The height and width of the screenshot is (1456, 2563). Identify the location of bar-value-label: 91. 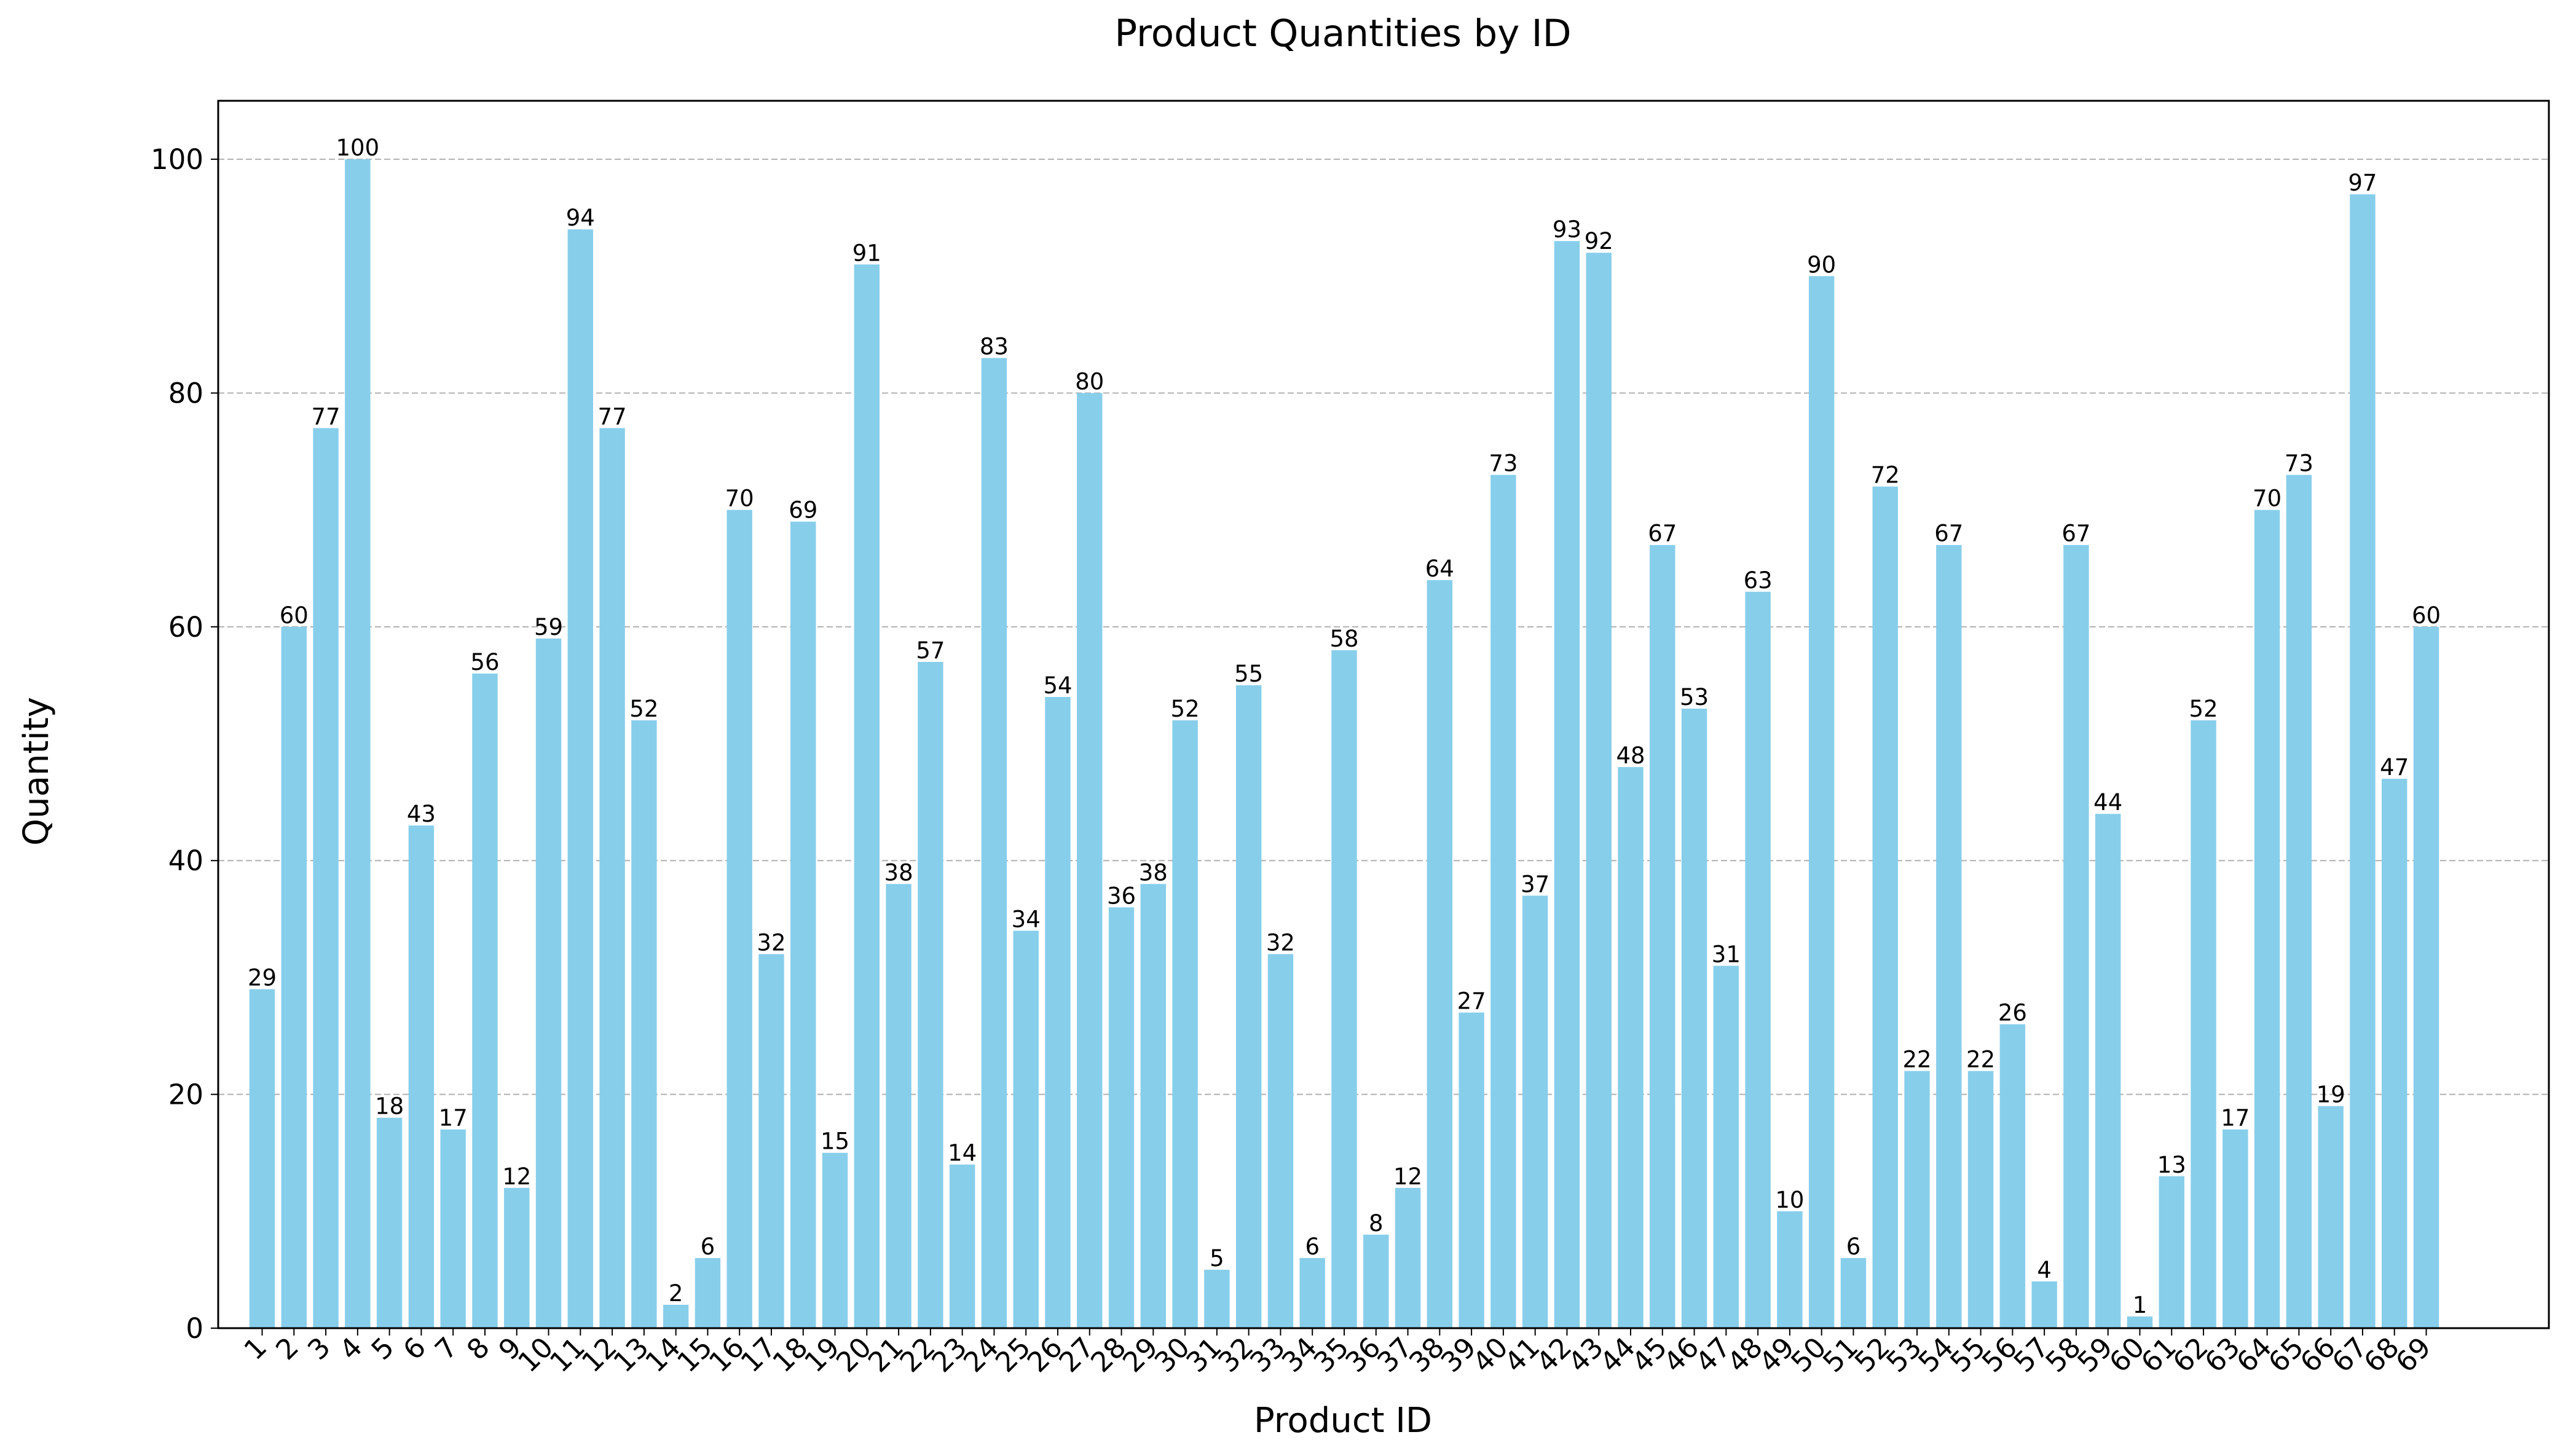
(867, 253).